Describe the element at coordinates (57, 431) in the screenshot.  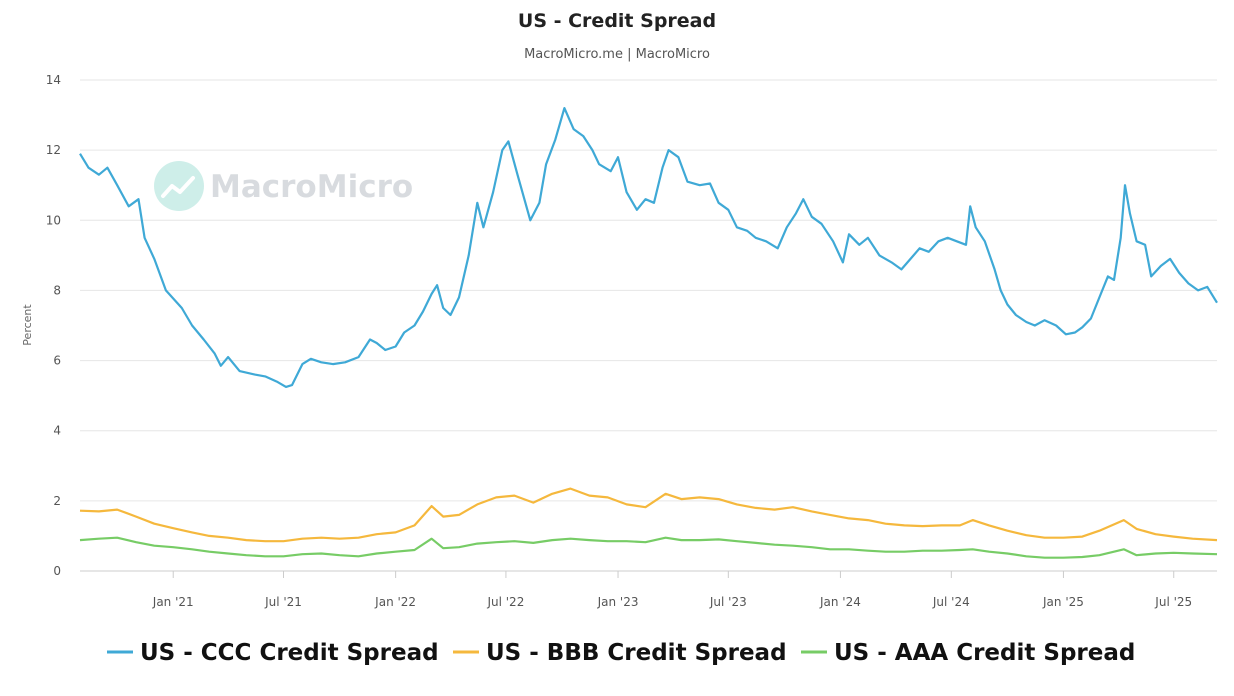
I see `y-tick-label: 4` at that location.